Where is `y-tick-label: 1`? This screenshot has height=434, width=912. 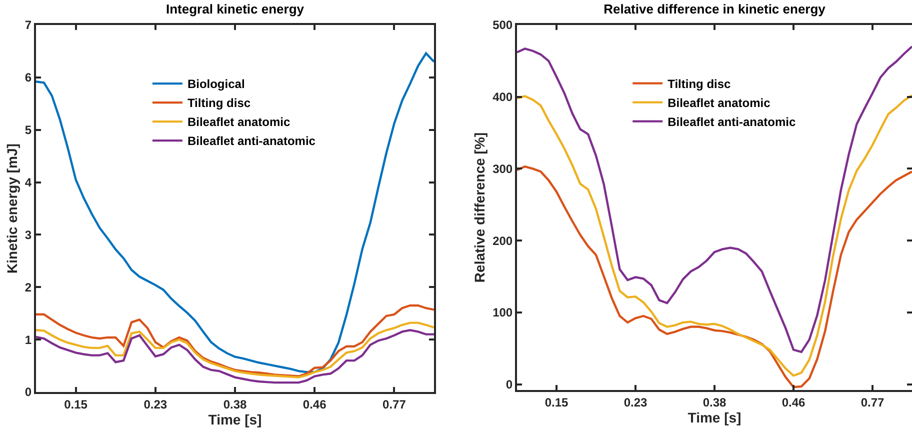
y-tick-label: 1 is located at coordinates (28, 339).